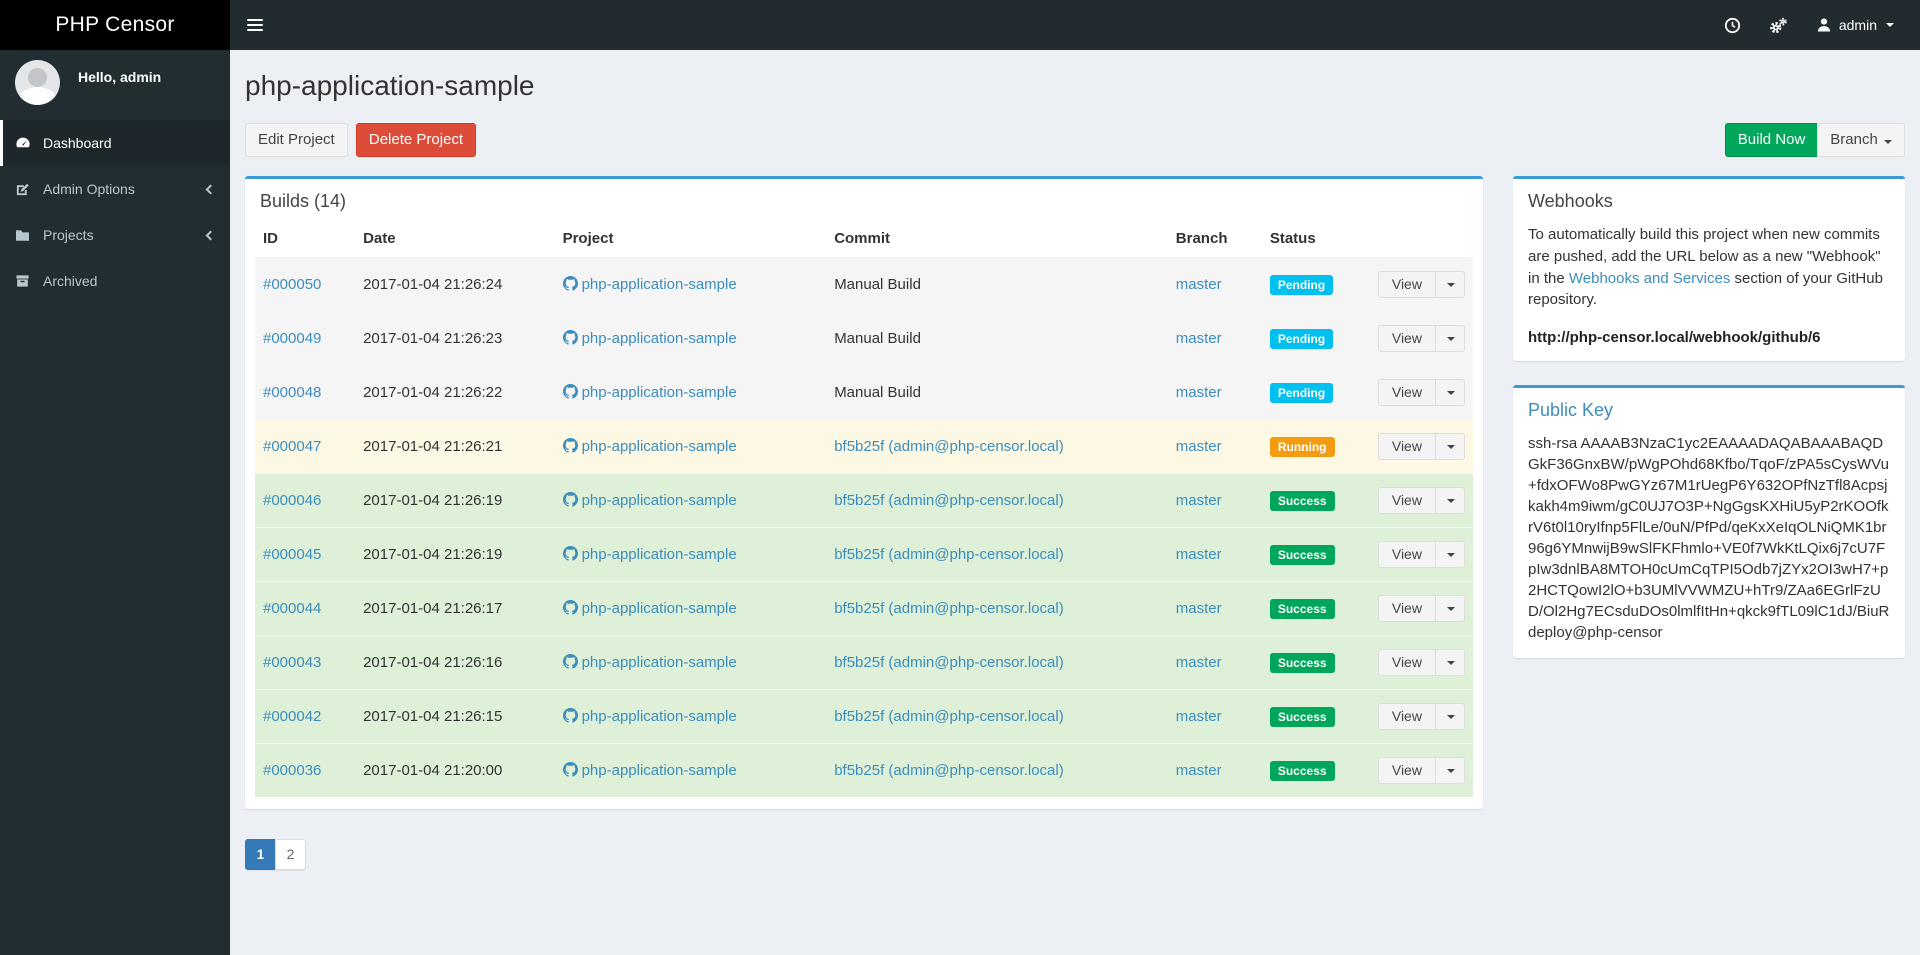 The width and height of the screenshot is (1920, 955). What do you see at coordinates (1771, 140) in the screenshot?
I see `build-now-button: Build Now` at bounding box center [1771, 140].